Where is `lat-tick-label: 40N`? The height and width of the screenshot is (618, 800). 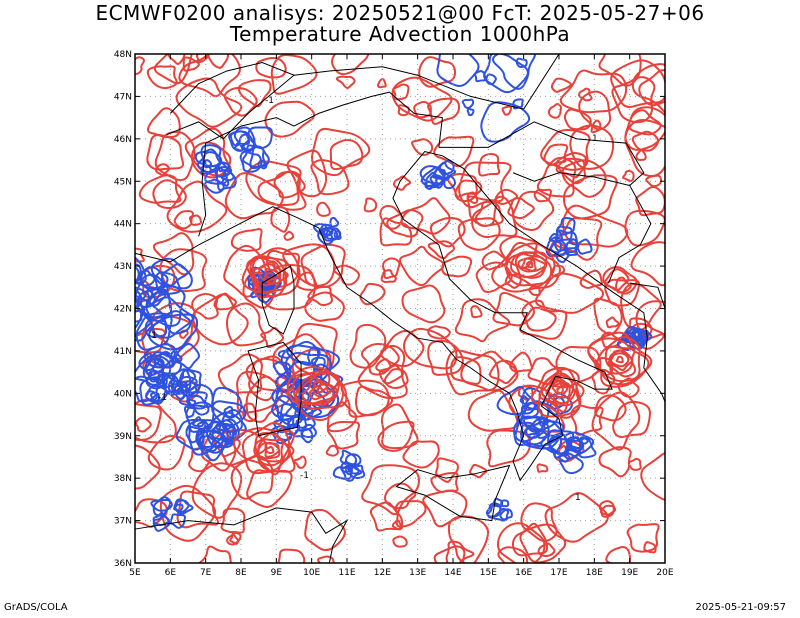
lat-tick-label: 40N is located at coordinates (123, 394).